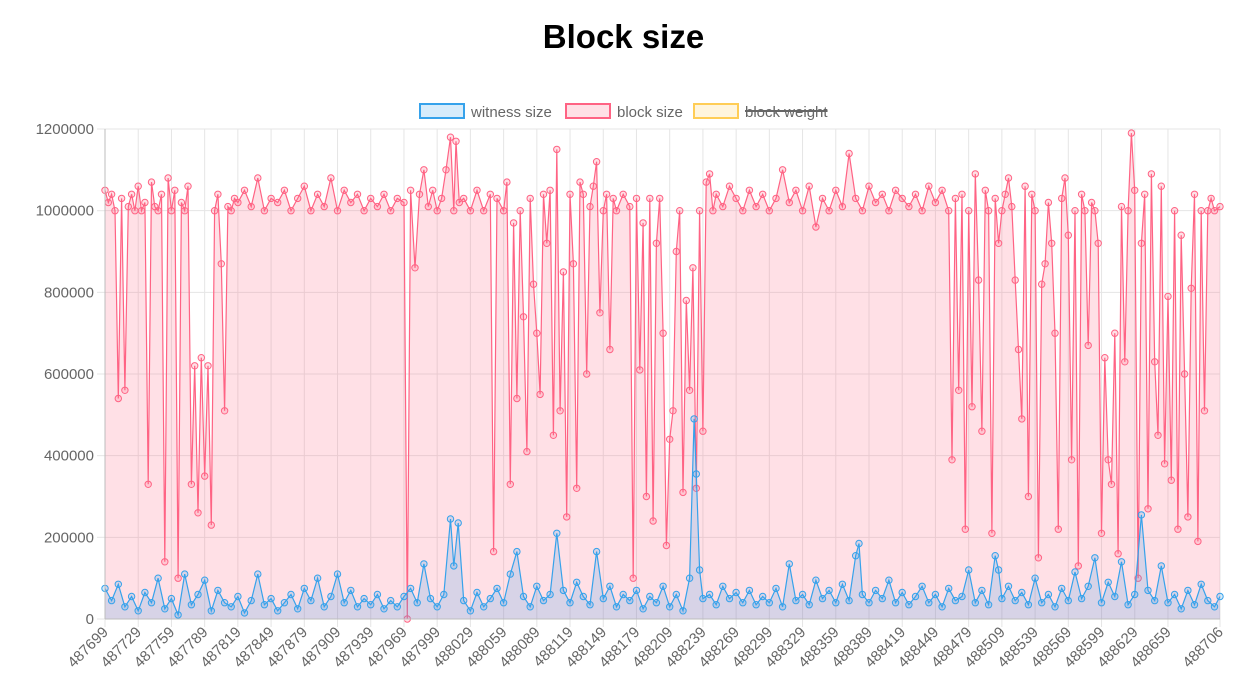 This screenshot has width=1247, height=678. I want to click on legend-item-block-size: block size, so click(624, 112).